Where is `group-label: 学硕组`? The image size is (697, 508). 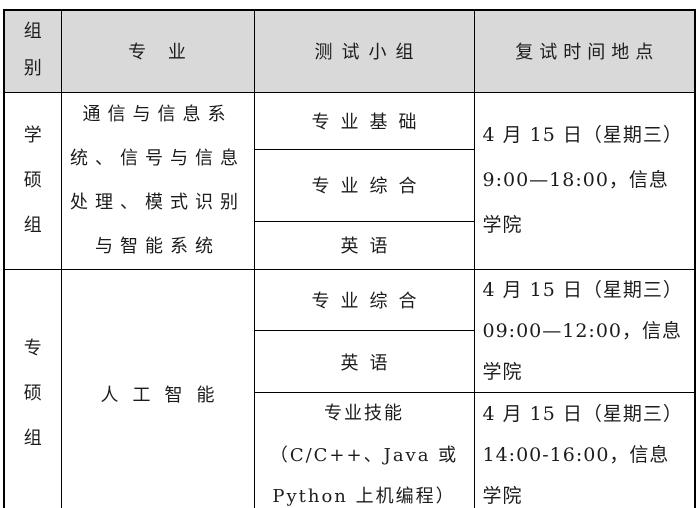 group-label: 学硕组 is located at coordinates (32, 181).